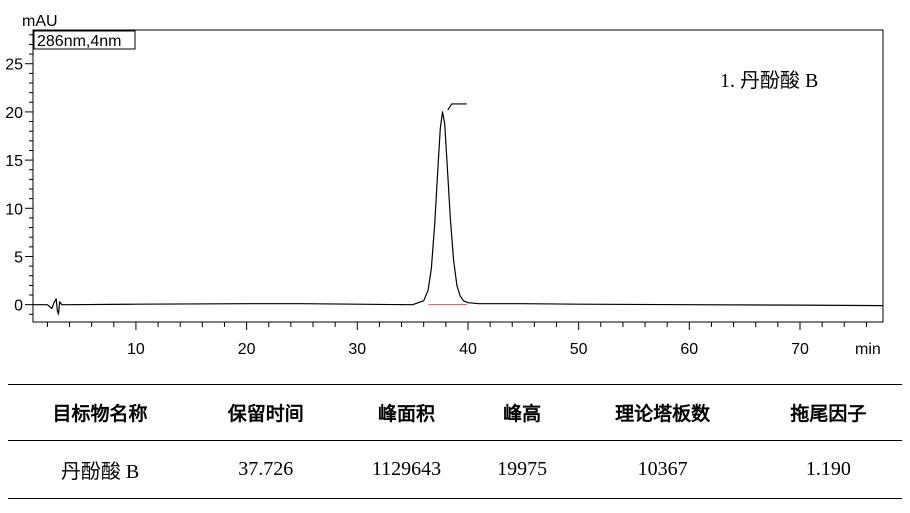  I want to click on x-tick-label: 30, so click(357, 349).